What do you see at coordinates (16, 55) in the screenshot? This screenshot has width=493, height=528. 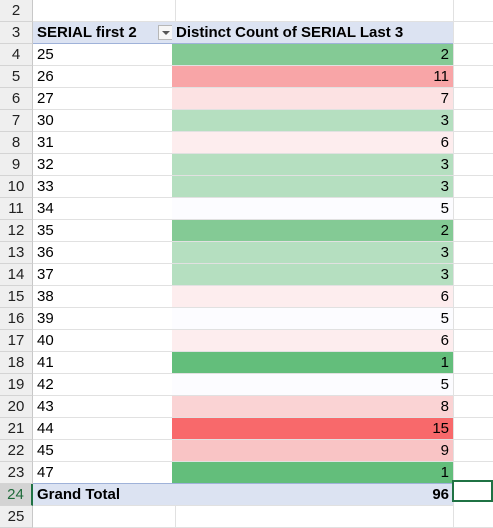 I see `row-header: 4` at bounding box center [16, 55].